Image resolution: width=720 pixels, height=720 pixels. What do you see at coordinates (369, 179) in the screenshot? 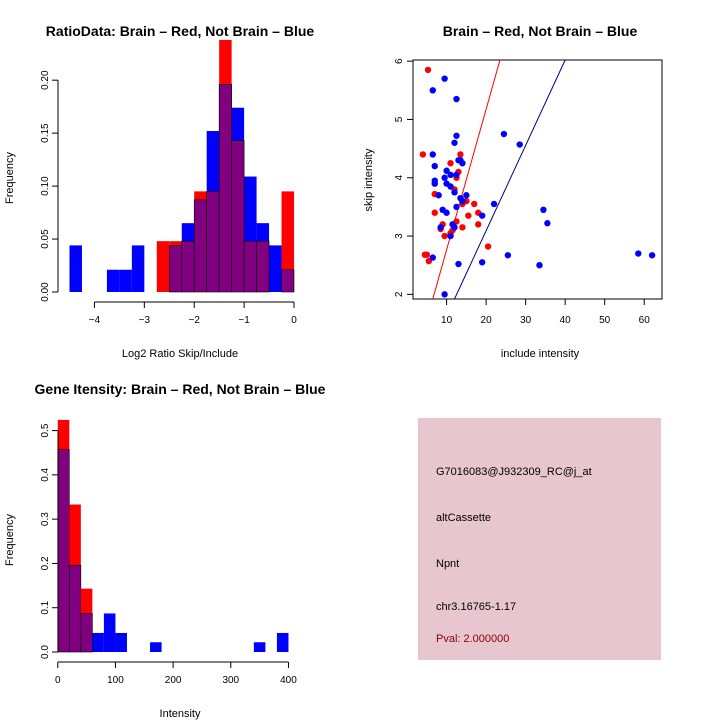
I see `scatter-ylabel: skip intensity` at bounding box center [369, 179].